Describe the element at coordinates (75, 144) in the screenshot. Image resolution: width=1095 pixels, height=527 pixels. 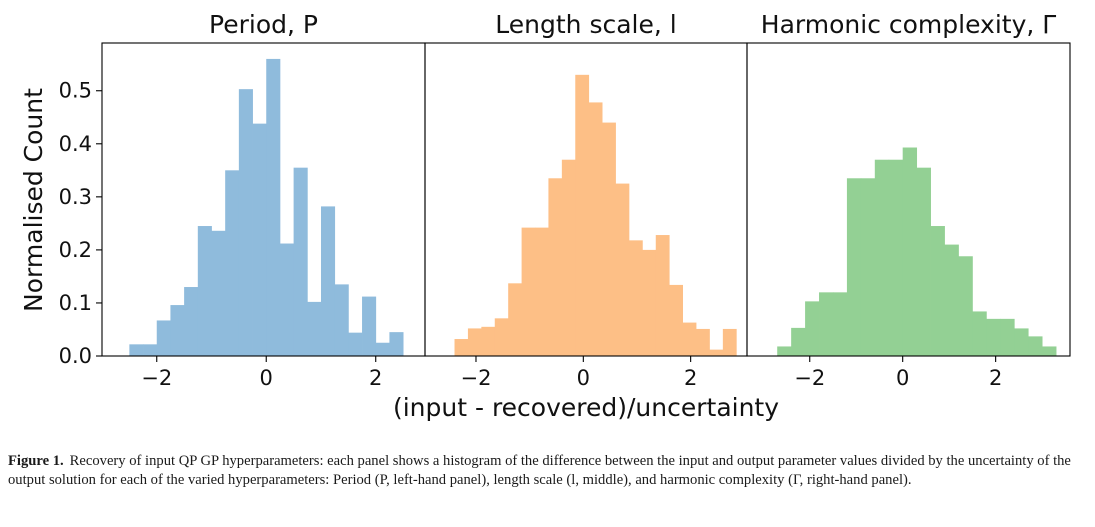
I see `y-tick-label: 0.4` at that location.